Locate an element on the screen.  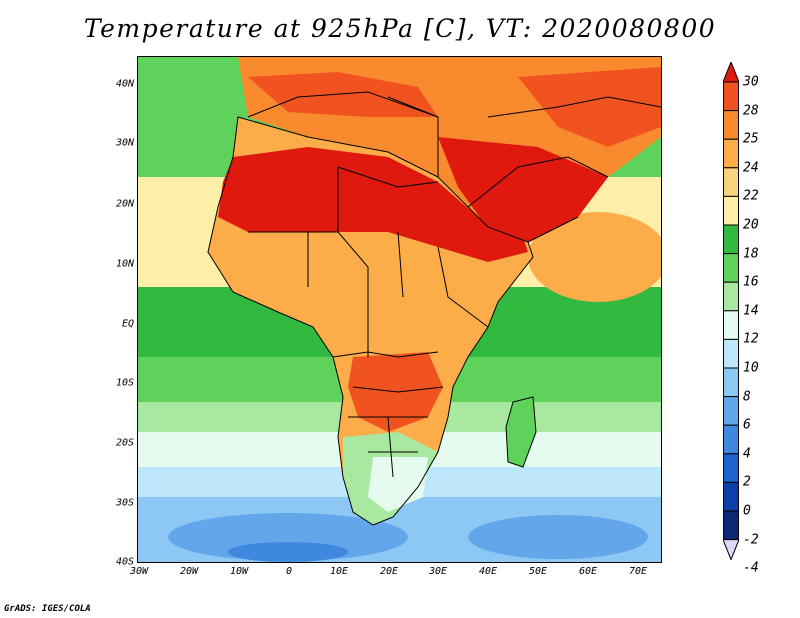
colorbar-label: 8 is located at coordinates (747, 397).